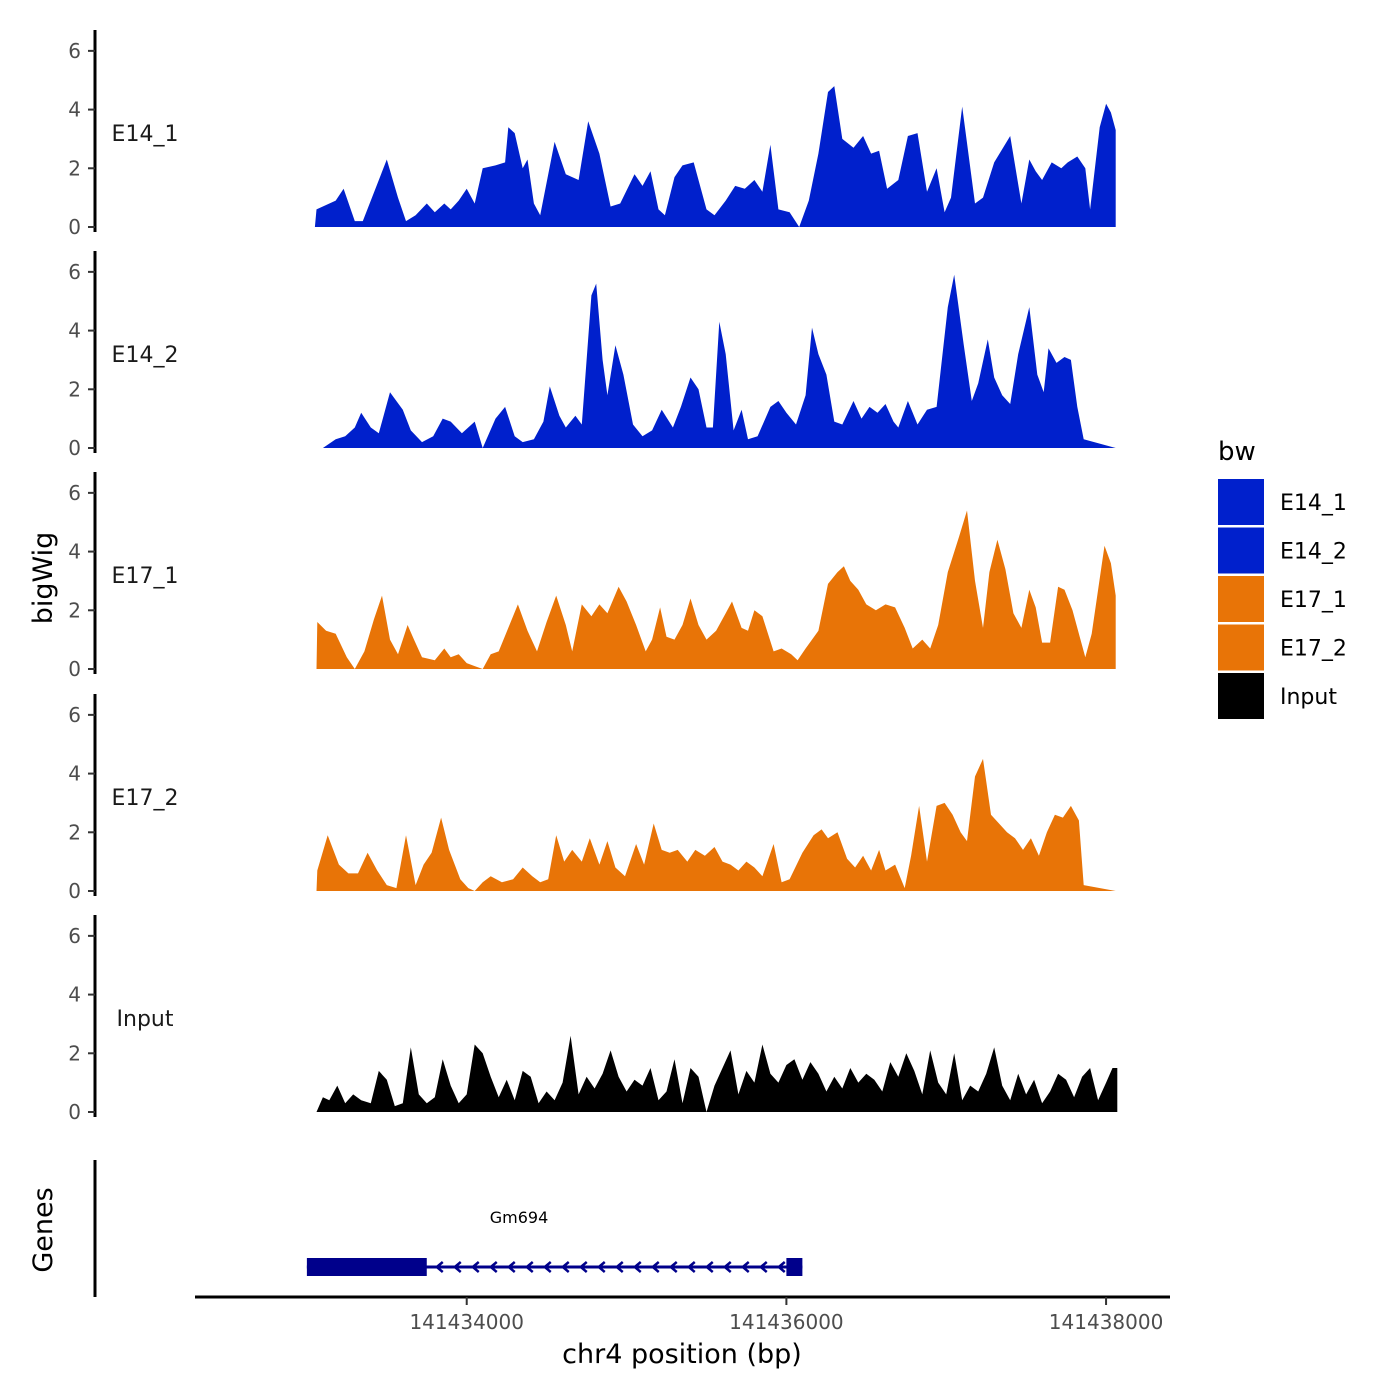 The width and height of the screenshot is (1400, 1400). What do you see at coordinates (786, 1322) in the screenshot?
I see `x-tick-label: 141436000` at bounding box center [786, 1322].